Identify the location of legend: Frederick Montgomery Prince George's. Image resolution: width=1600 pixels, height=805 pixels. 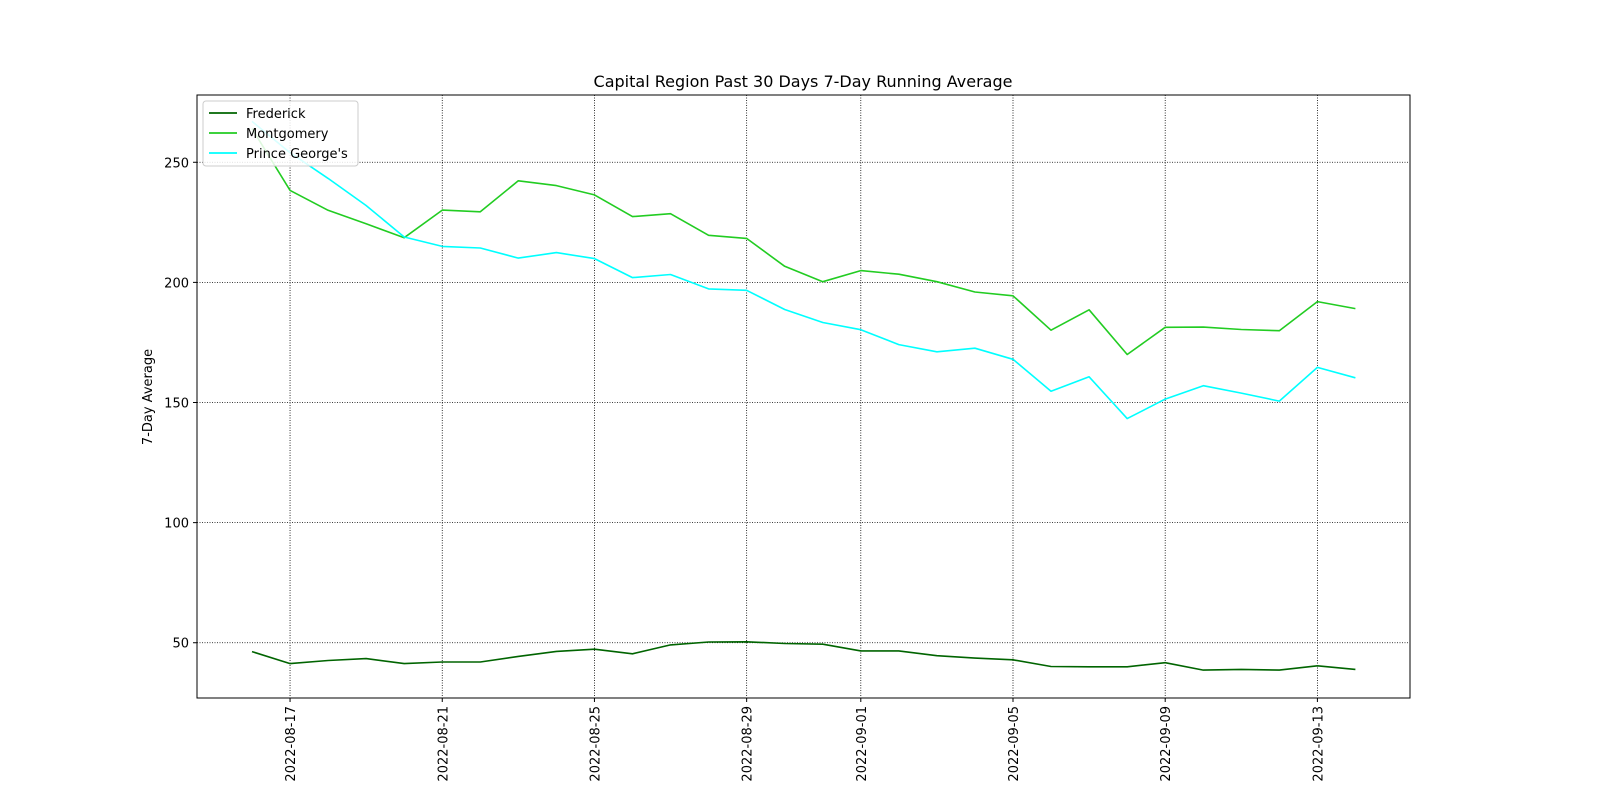
(280, 133).